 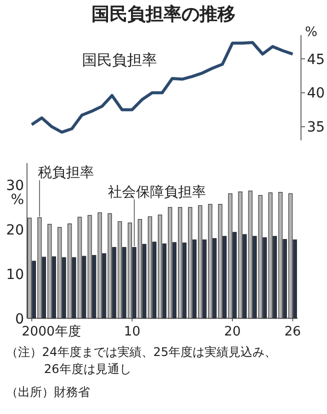 What do you see at coordinates (29, 268) in the screenshot?
I see `bar` at bounding box center [29, 268].